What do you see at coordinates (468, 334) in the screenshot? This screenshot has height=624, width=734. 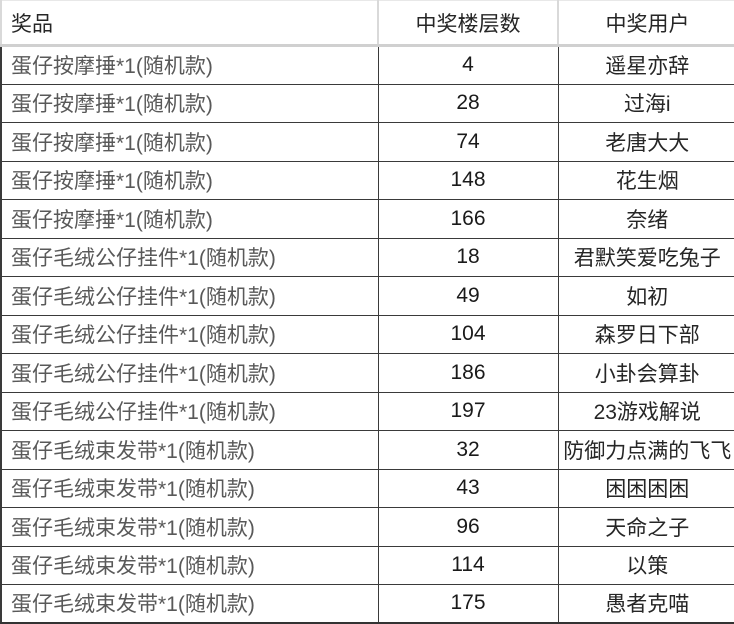 I see `floor-number-cell: 104` at bounding box center [468, 334].